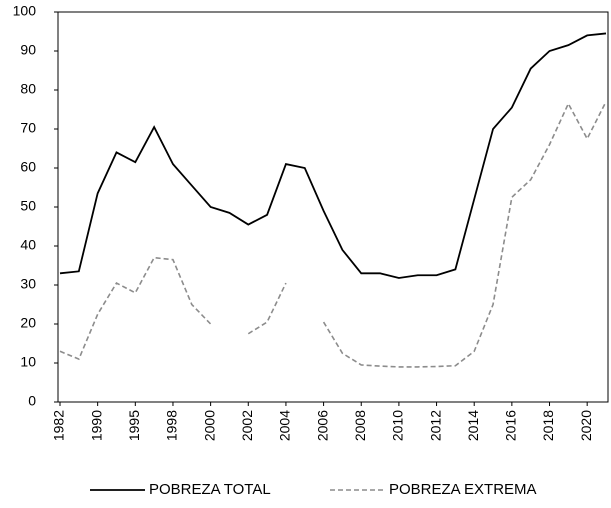 This screenshot has width=611, height=508. I want to click on y-tick-label: 100, so click(25, 11).